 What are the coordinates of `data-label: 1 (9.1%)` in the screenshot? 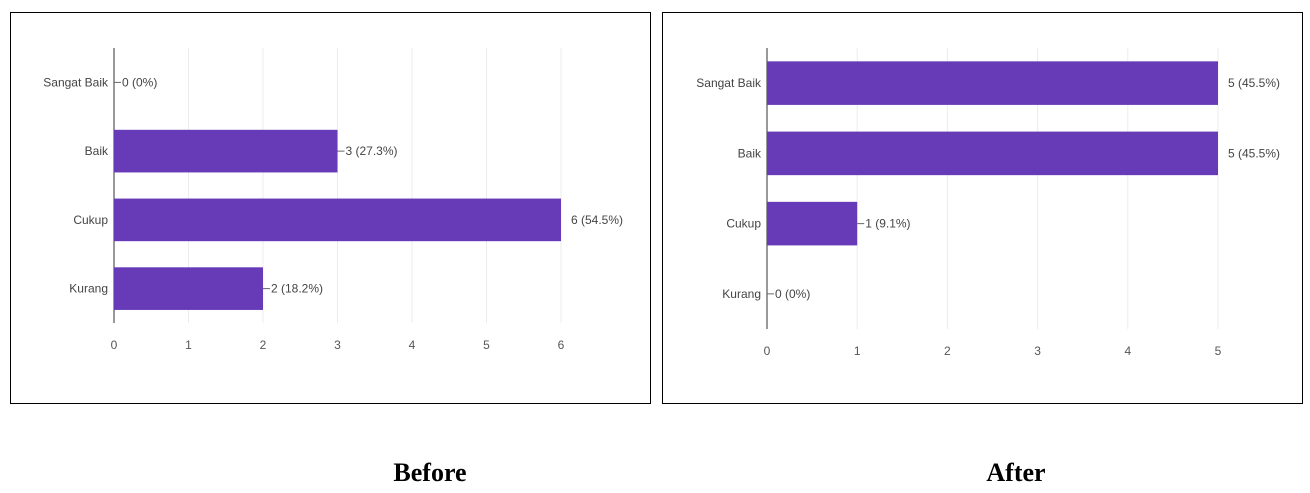 It's located at (887, 224).